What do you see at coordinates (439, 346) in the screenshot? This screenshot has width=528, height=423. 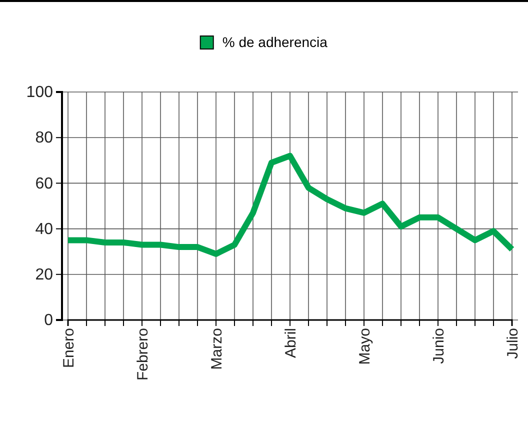 I see `x-tick-label: Junio` at bounding box center [439, 346].